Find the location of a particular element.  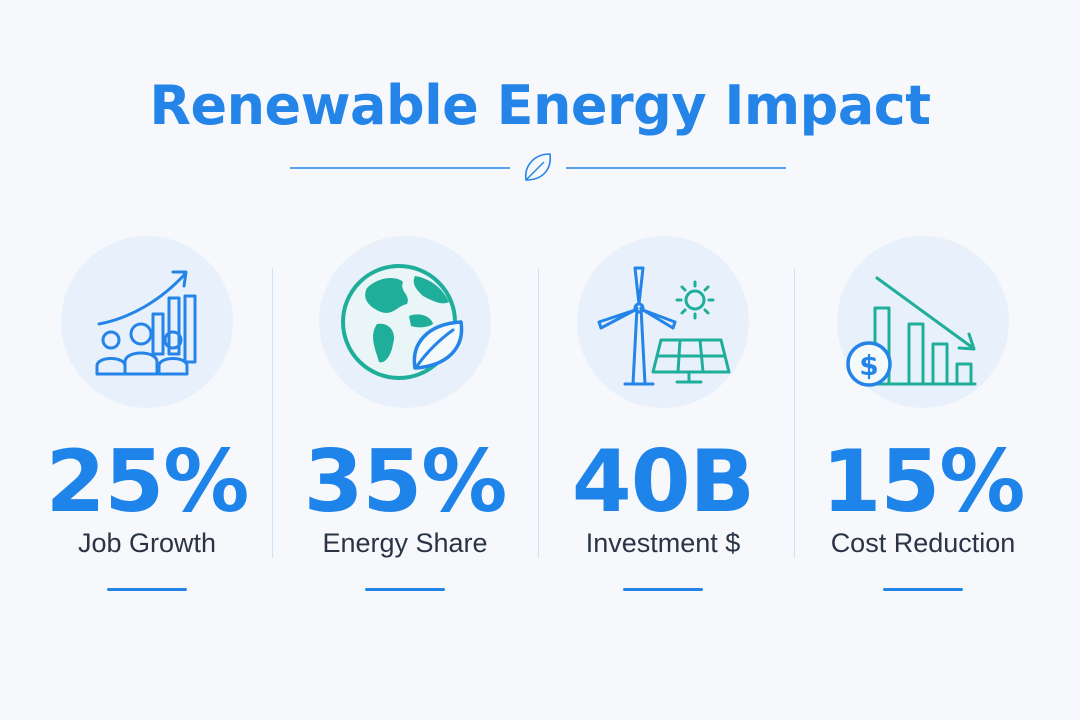

stat-label: Cost Reduction is located at coordinates (923, 543).